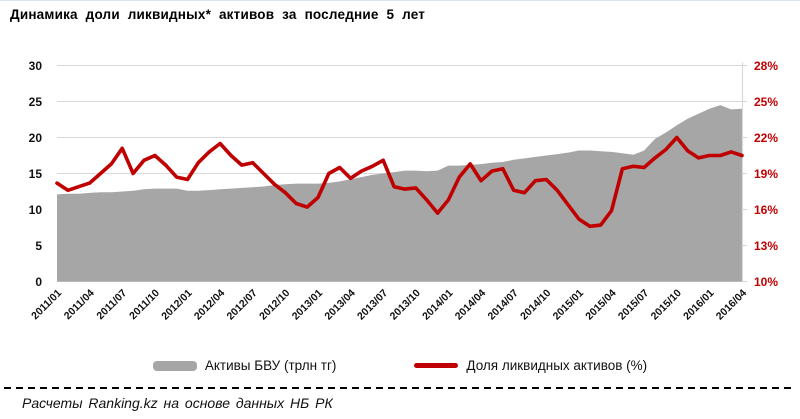  What do you see at coordinates (568, 304) in the screenshot?
I see `x-axis-label: 2015/01` at bounding box center [568, 304].